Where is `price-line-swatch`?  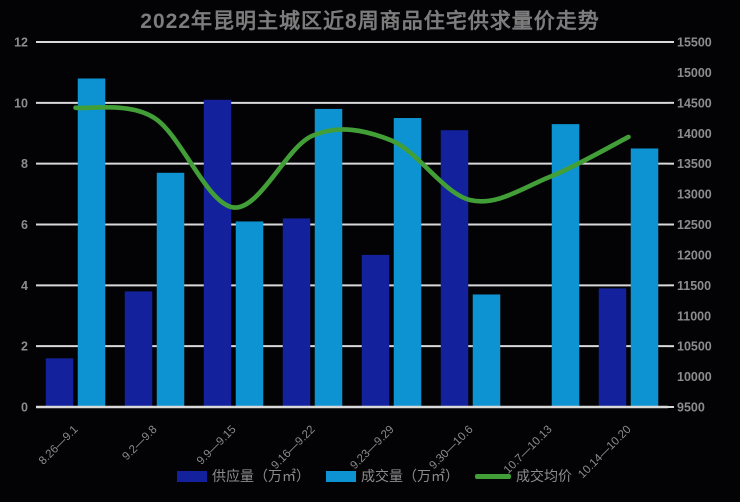 price-line-swatch is located at coordinates (493, 476).